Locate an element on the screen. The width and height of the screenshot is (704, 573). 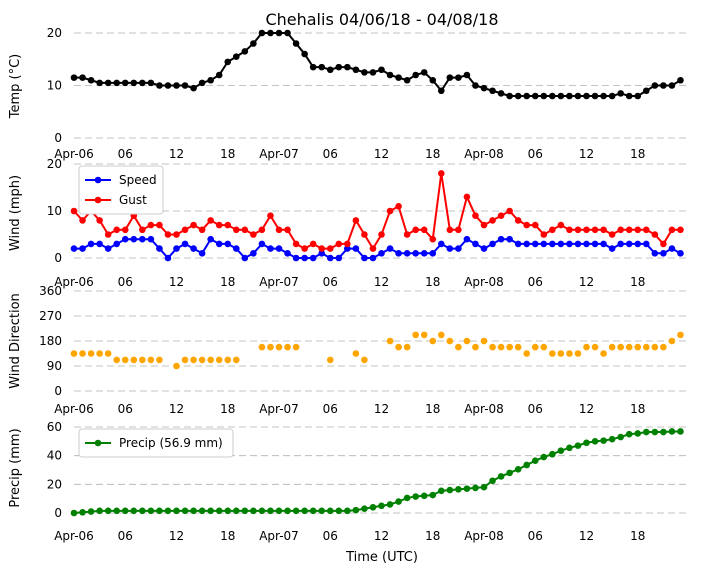
legend-label: Precip (56.9 mm) is located at coordinates (171, 443).